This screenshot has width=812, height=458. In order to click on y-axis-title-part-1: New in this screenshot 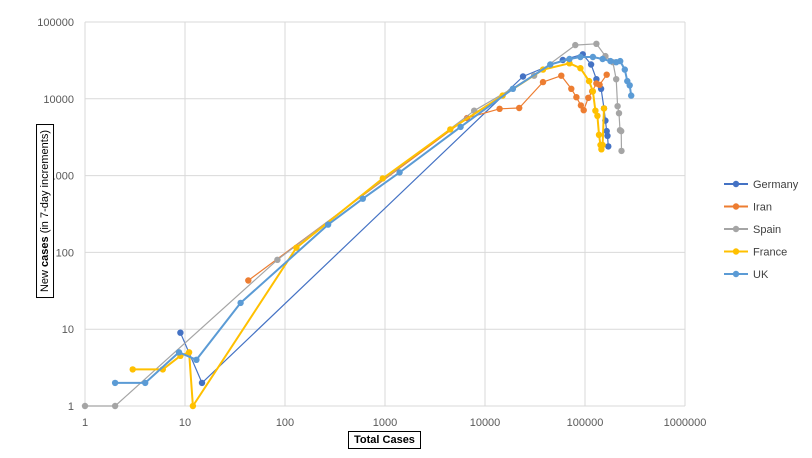, I will do `click(45, 279)`.